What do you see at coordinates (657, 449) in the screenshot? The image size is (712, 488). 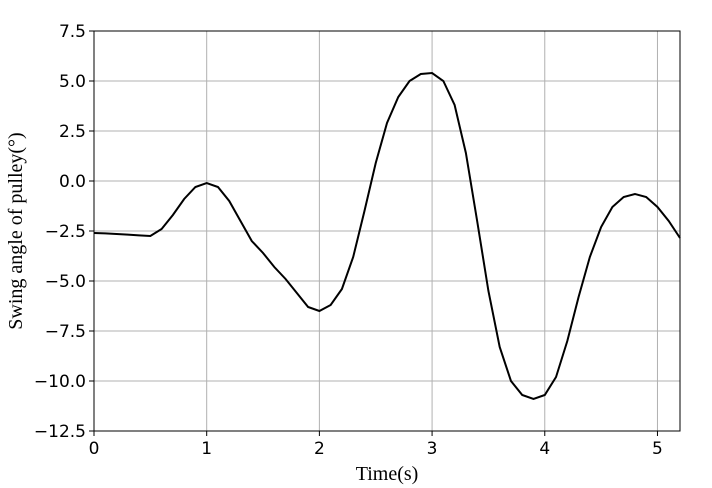 I see `x-tick-label: 5` at bounding box center [657, 449].